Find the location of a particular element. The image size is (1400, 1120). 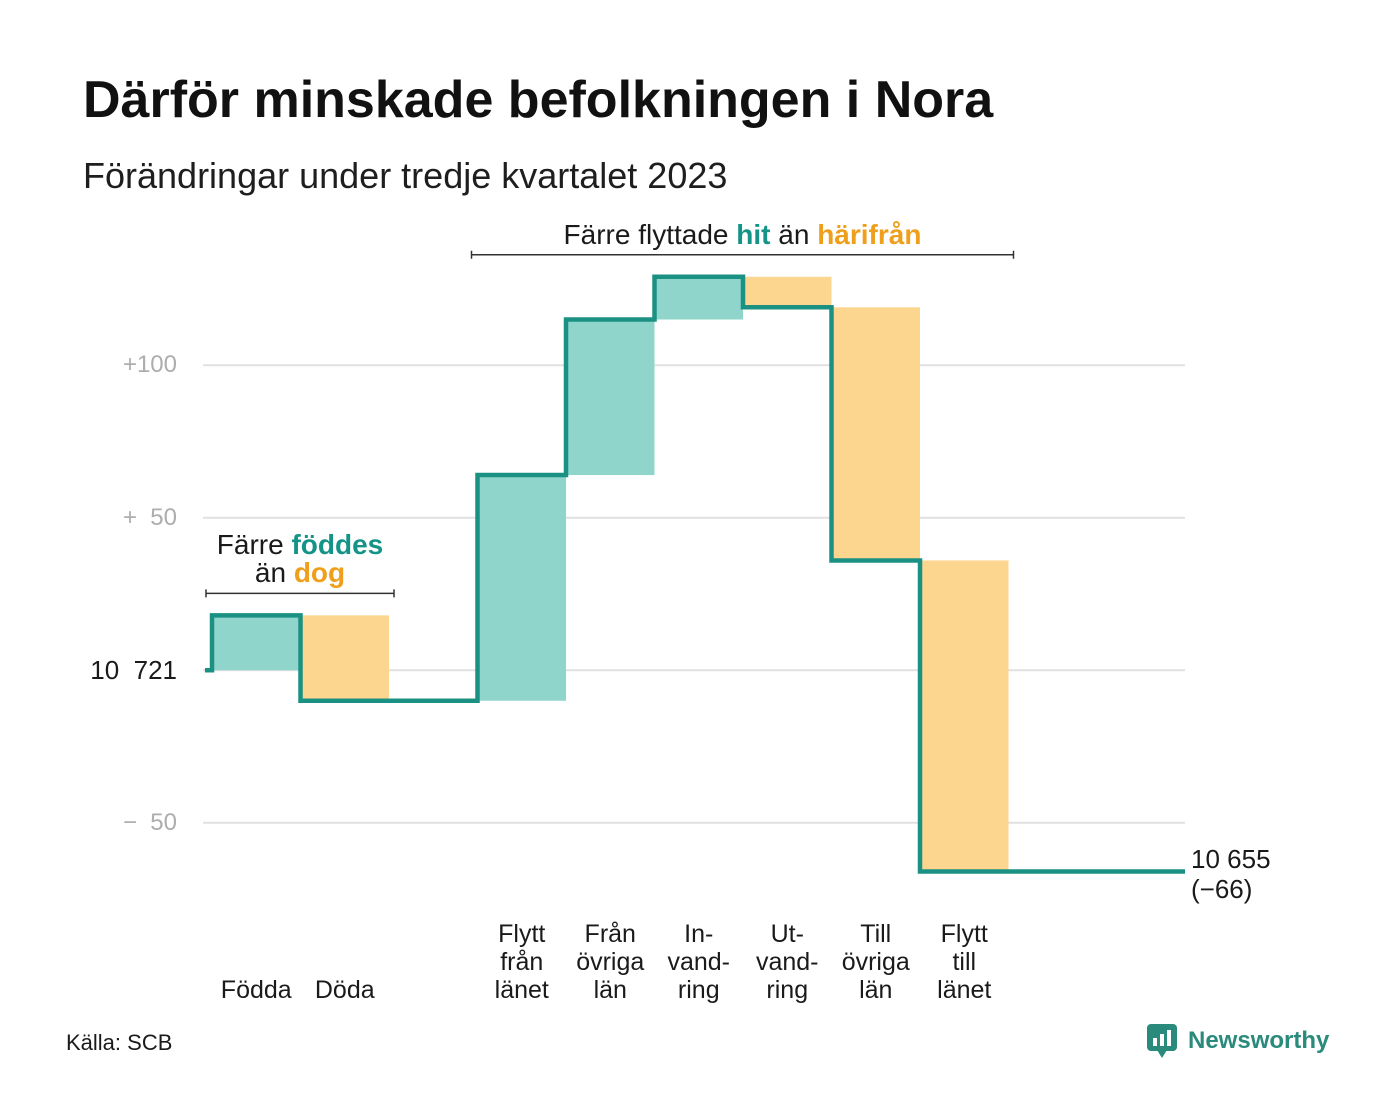

y-tick-label: +100 is located at coordinates (149, 365).